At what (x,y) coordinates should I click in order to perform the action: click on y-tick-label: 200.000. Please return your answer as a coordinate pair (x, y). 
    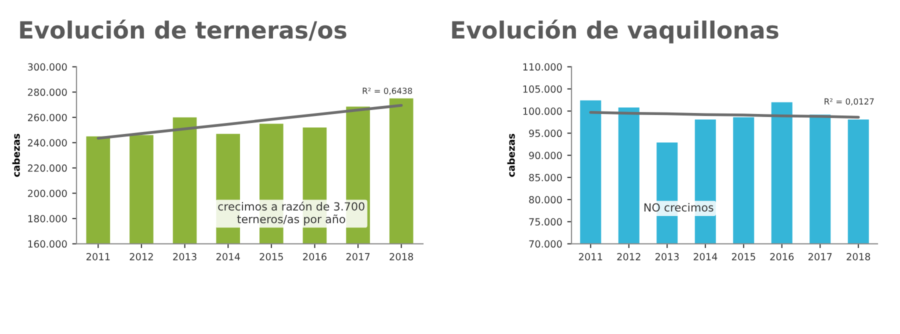
    Looking at the image, I should click on (47, 194).